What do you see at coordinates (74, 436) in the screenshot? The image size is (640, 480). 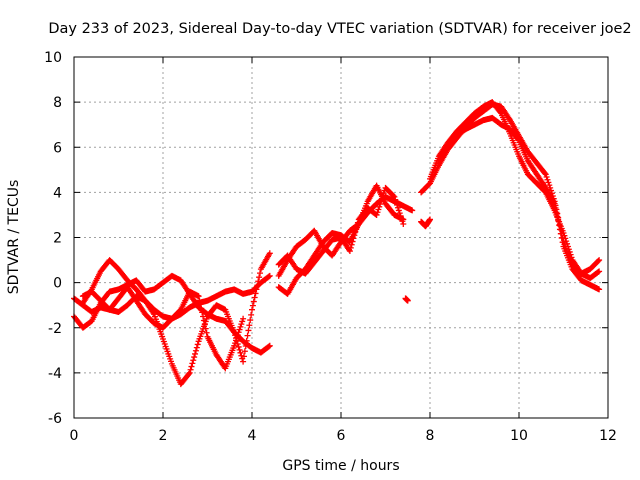 I see `x-tick-label: 0` at bounding box center [74, 436].